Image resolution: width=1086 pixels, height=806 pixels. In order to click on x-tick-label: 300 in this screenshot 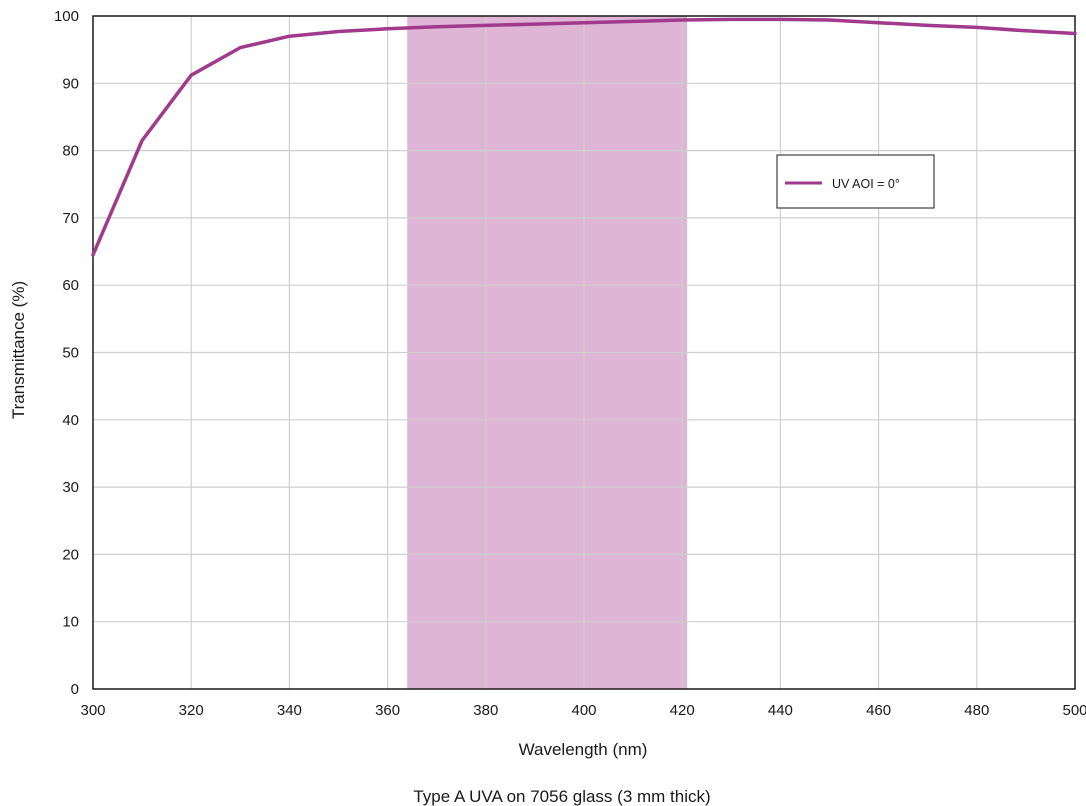, I will do `click(92, 710)`.